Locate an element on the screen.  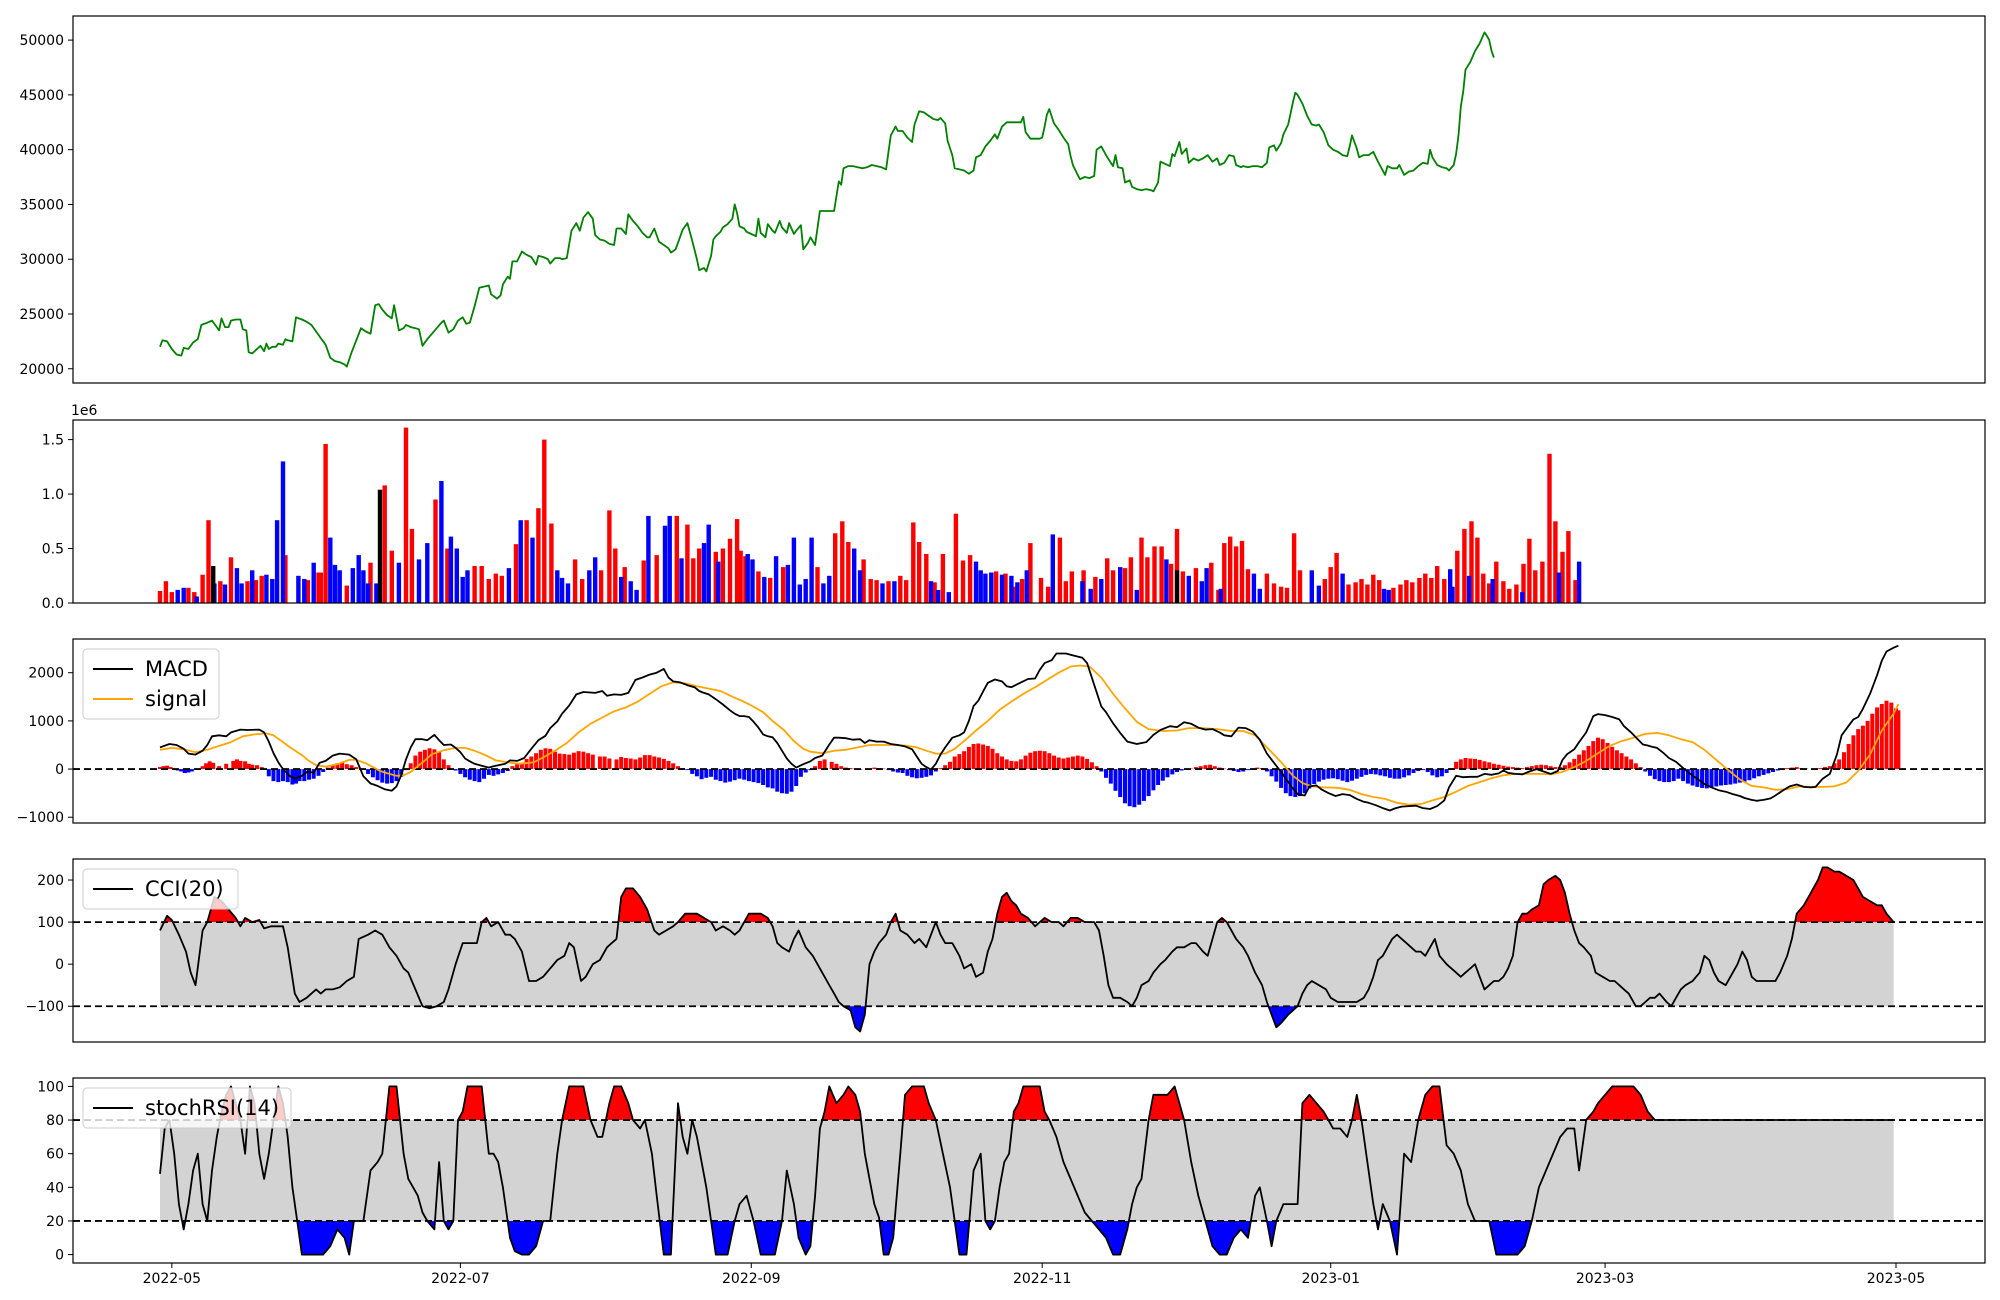
legend-box is located at coordinates (151, 684).